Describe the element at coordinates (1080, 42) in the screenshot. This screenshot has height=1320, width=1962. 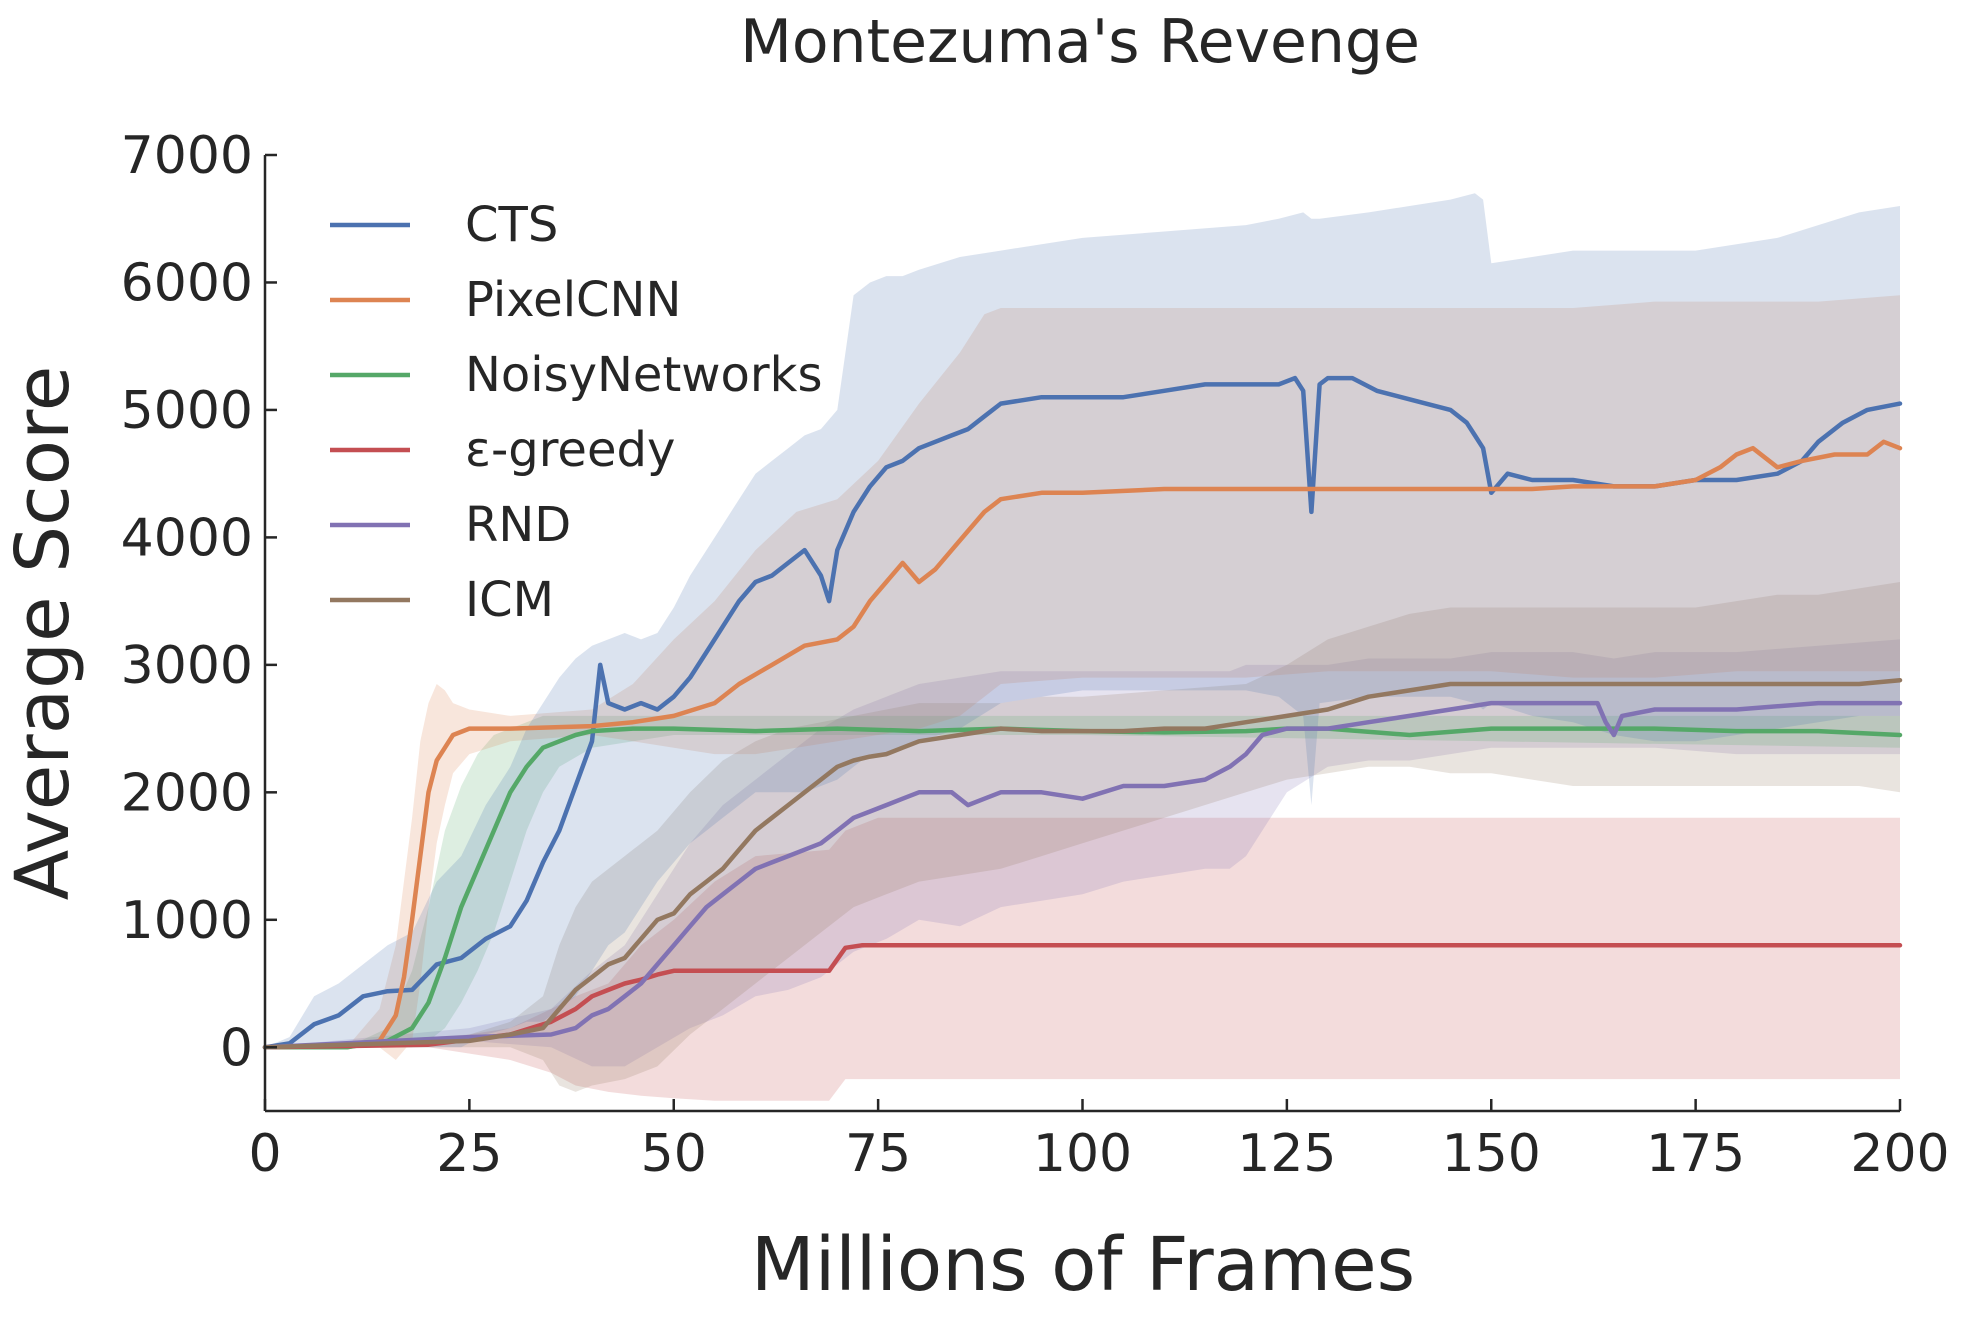
I see `chart-title: Montezuma's Revenge` at that location.